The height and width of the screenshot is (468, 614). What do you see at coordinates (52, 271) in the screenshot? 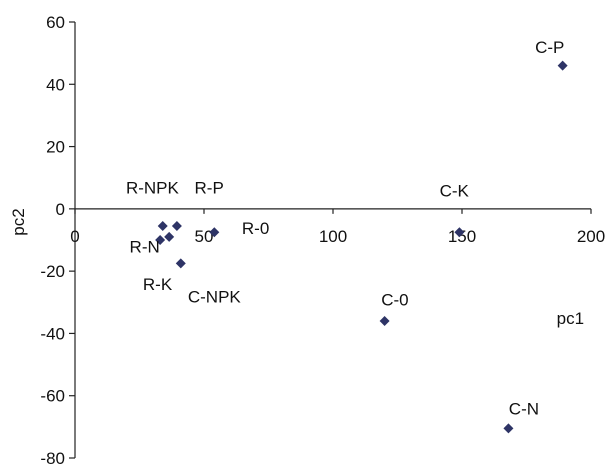
I see `y-tick-label: -20` at bounding box center [52, 271].